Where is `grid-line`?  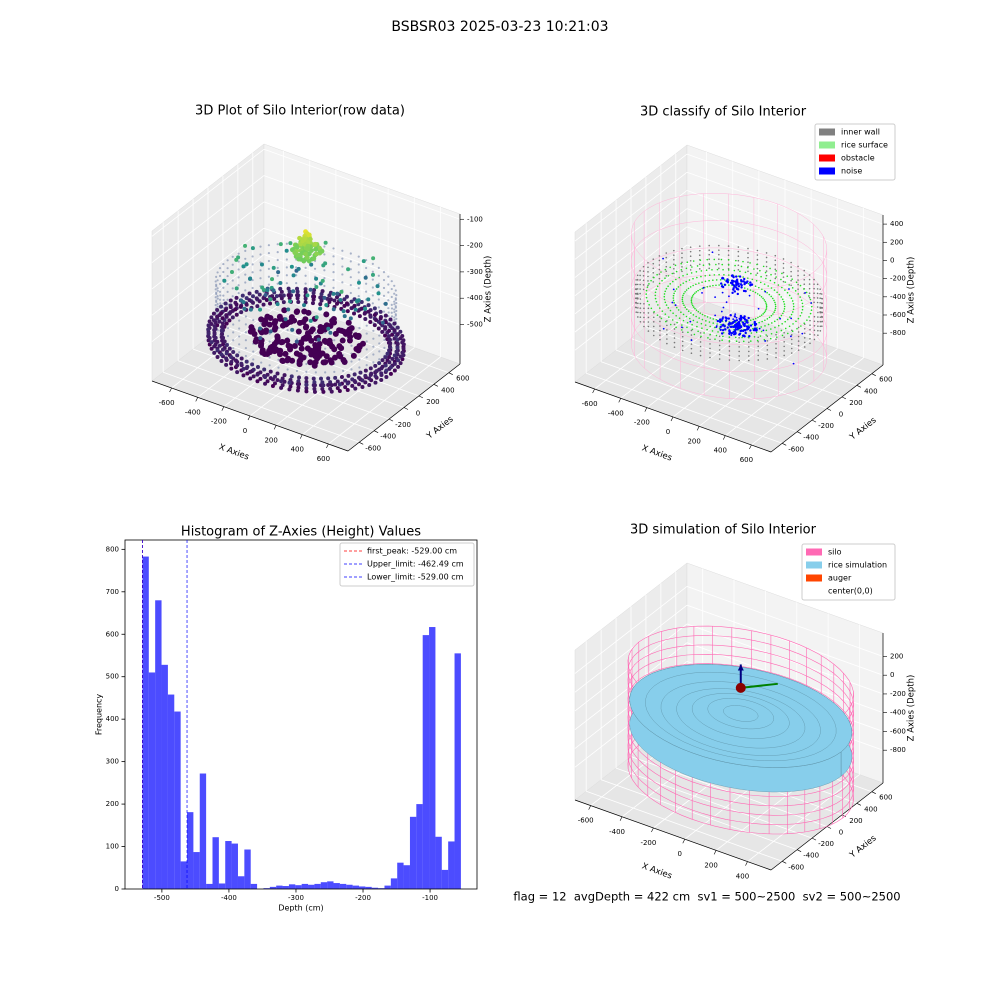 grid-line is located at coordinates (631, 630).